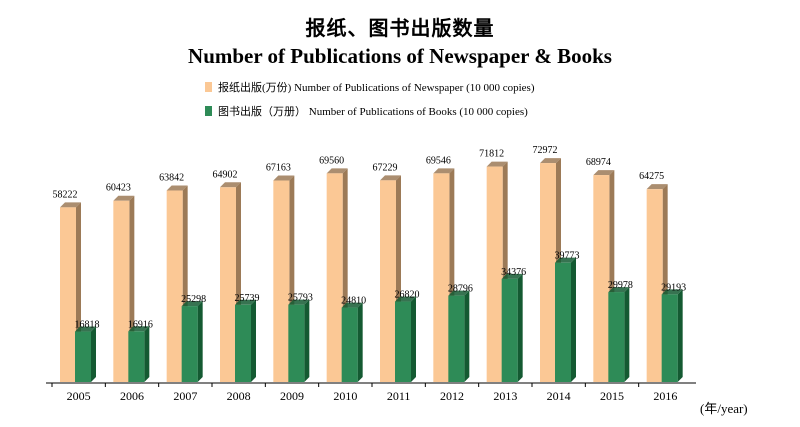 This screenshot has height=427, width=800. Describe the element at coordinates (278, 168) in the screenshot. I see `data-label-newspaper: 67163` at that location.